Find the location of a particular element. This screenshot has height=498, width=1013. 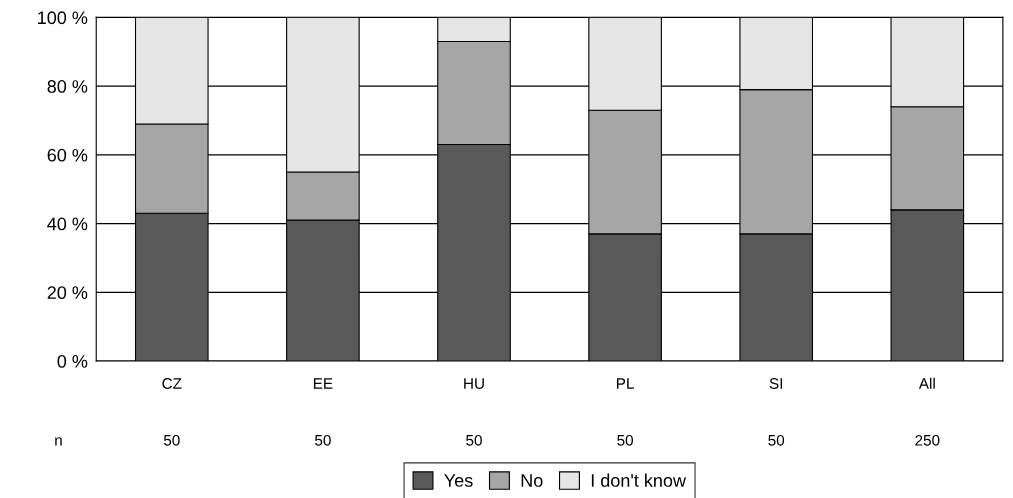

legend-label: Yes is located at coordinates (458, 480).